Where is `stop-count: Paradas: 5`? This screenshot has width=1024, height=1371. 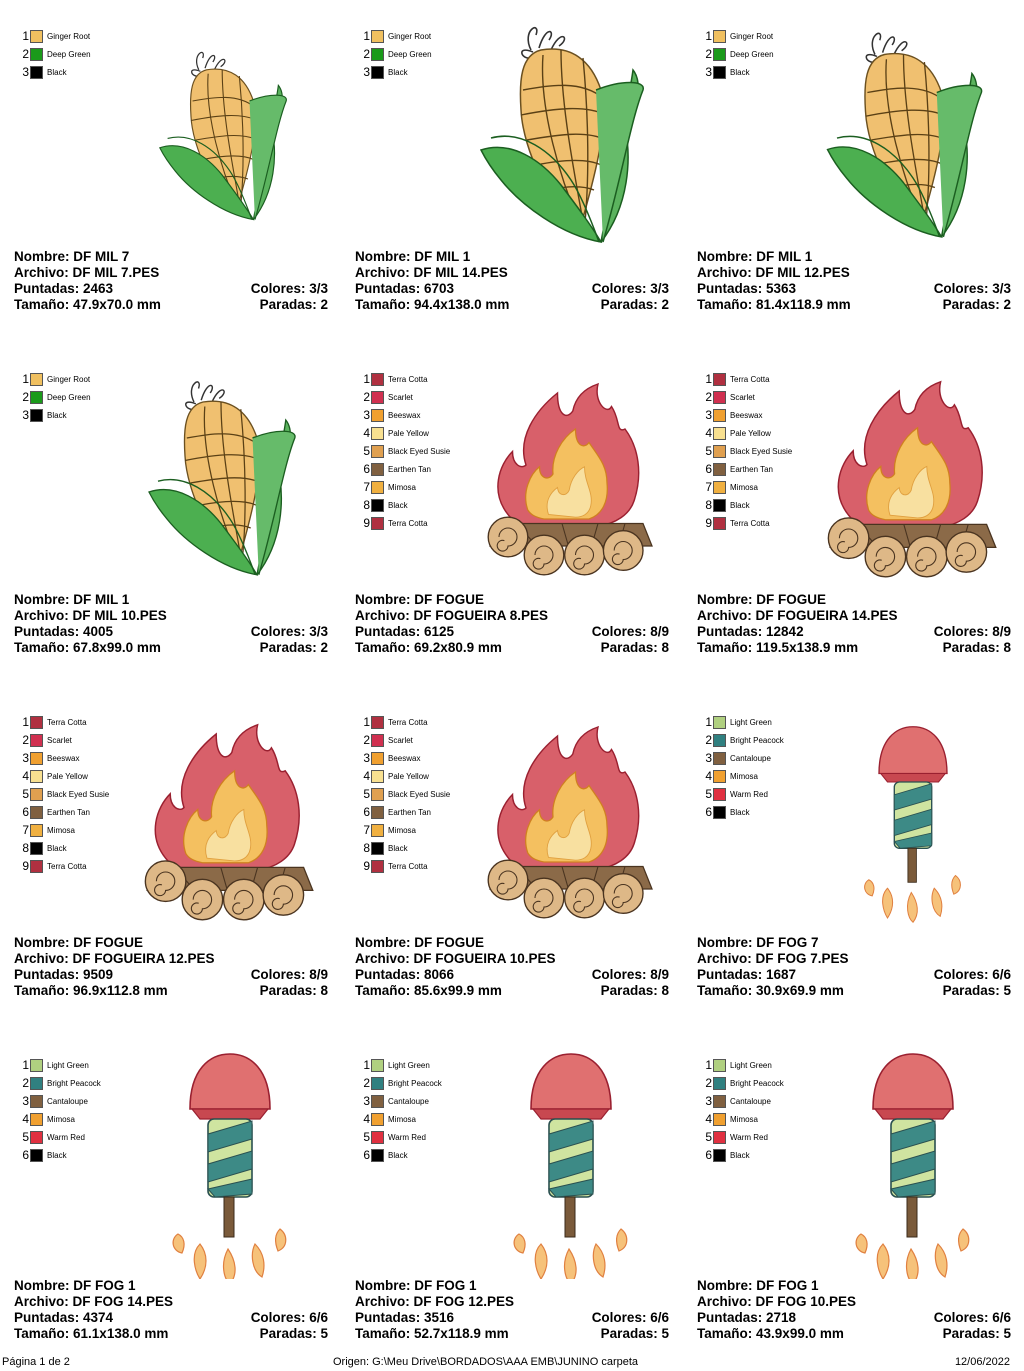 stop-count: Paradas: 5 is located at coordinates (293, 1333).